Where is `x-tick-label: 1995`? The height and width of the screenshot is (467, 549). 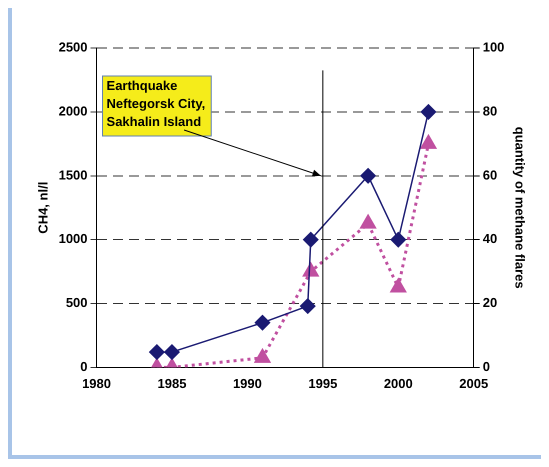 x-tick-label: 1995 is located at coordinates (323, 383).